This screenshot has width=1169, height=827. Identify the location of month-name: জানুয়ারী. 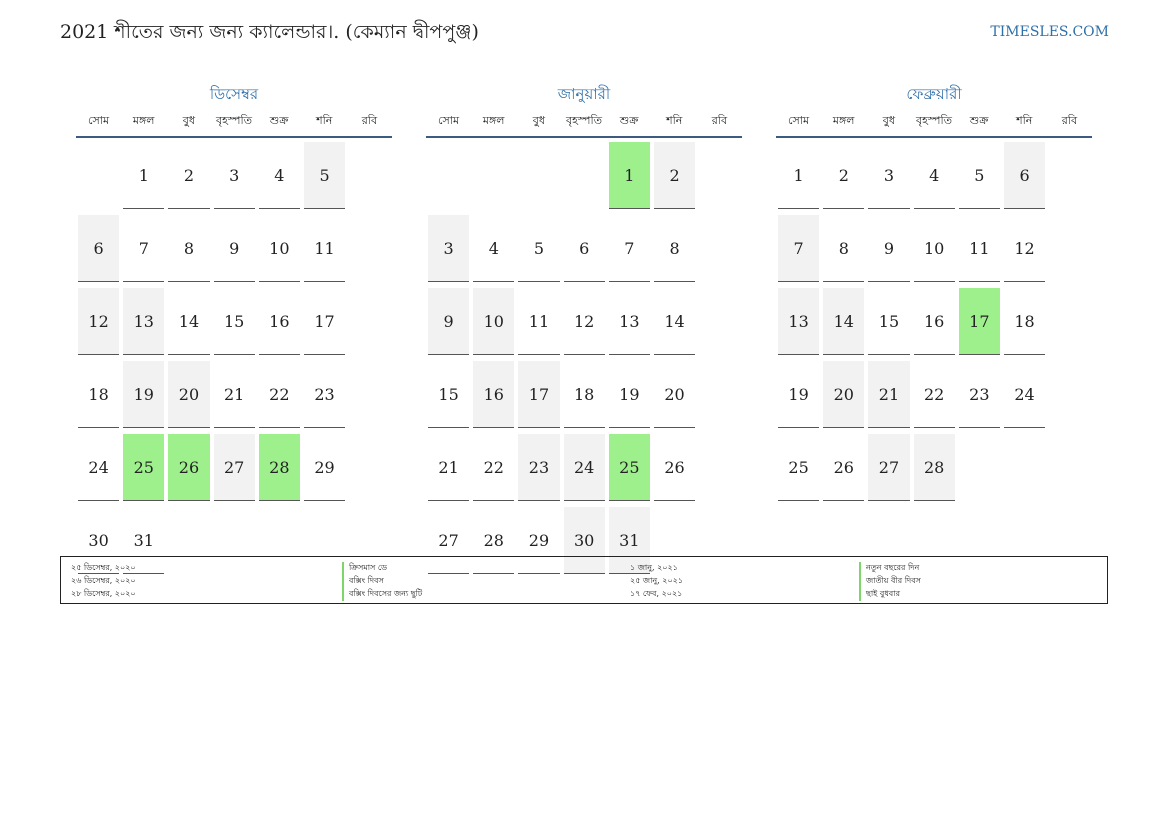
(584, 94).